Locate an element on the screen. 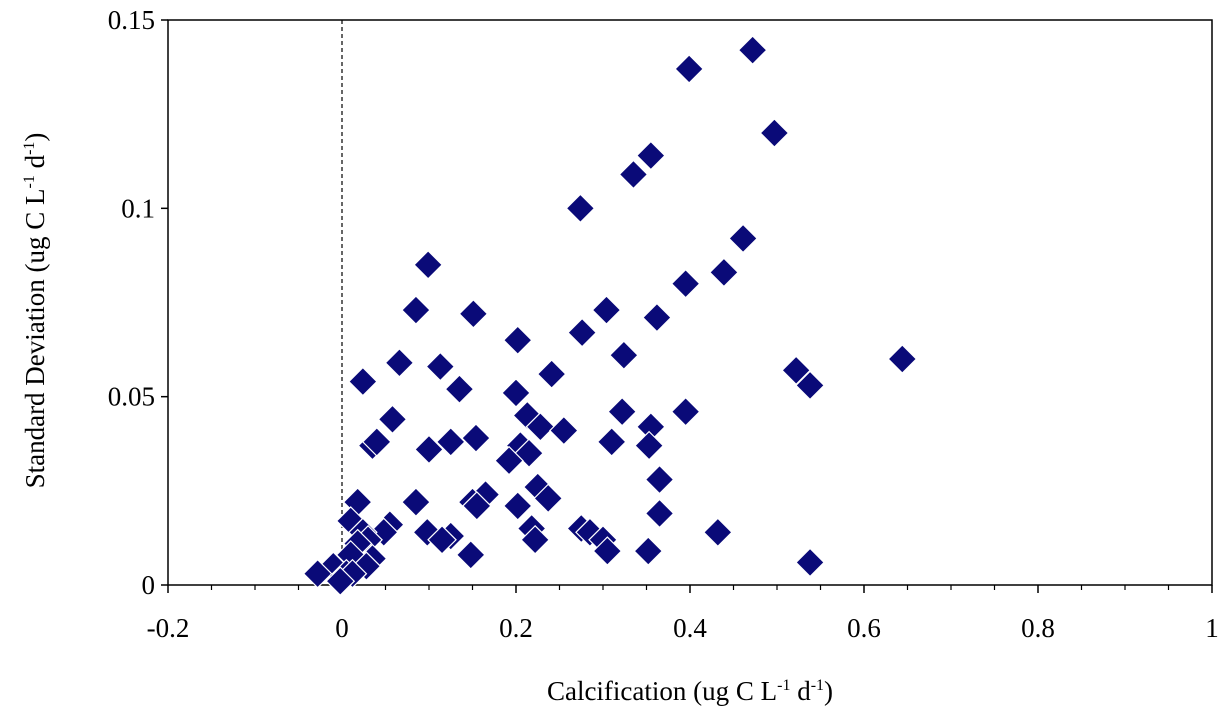 The width and height of the screenshot is (1219, 712). x-tick-label: 0 is located at coordinates (342, 628).